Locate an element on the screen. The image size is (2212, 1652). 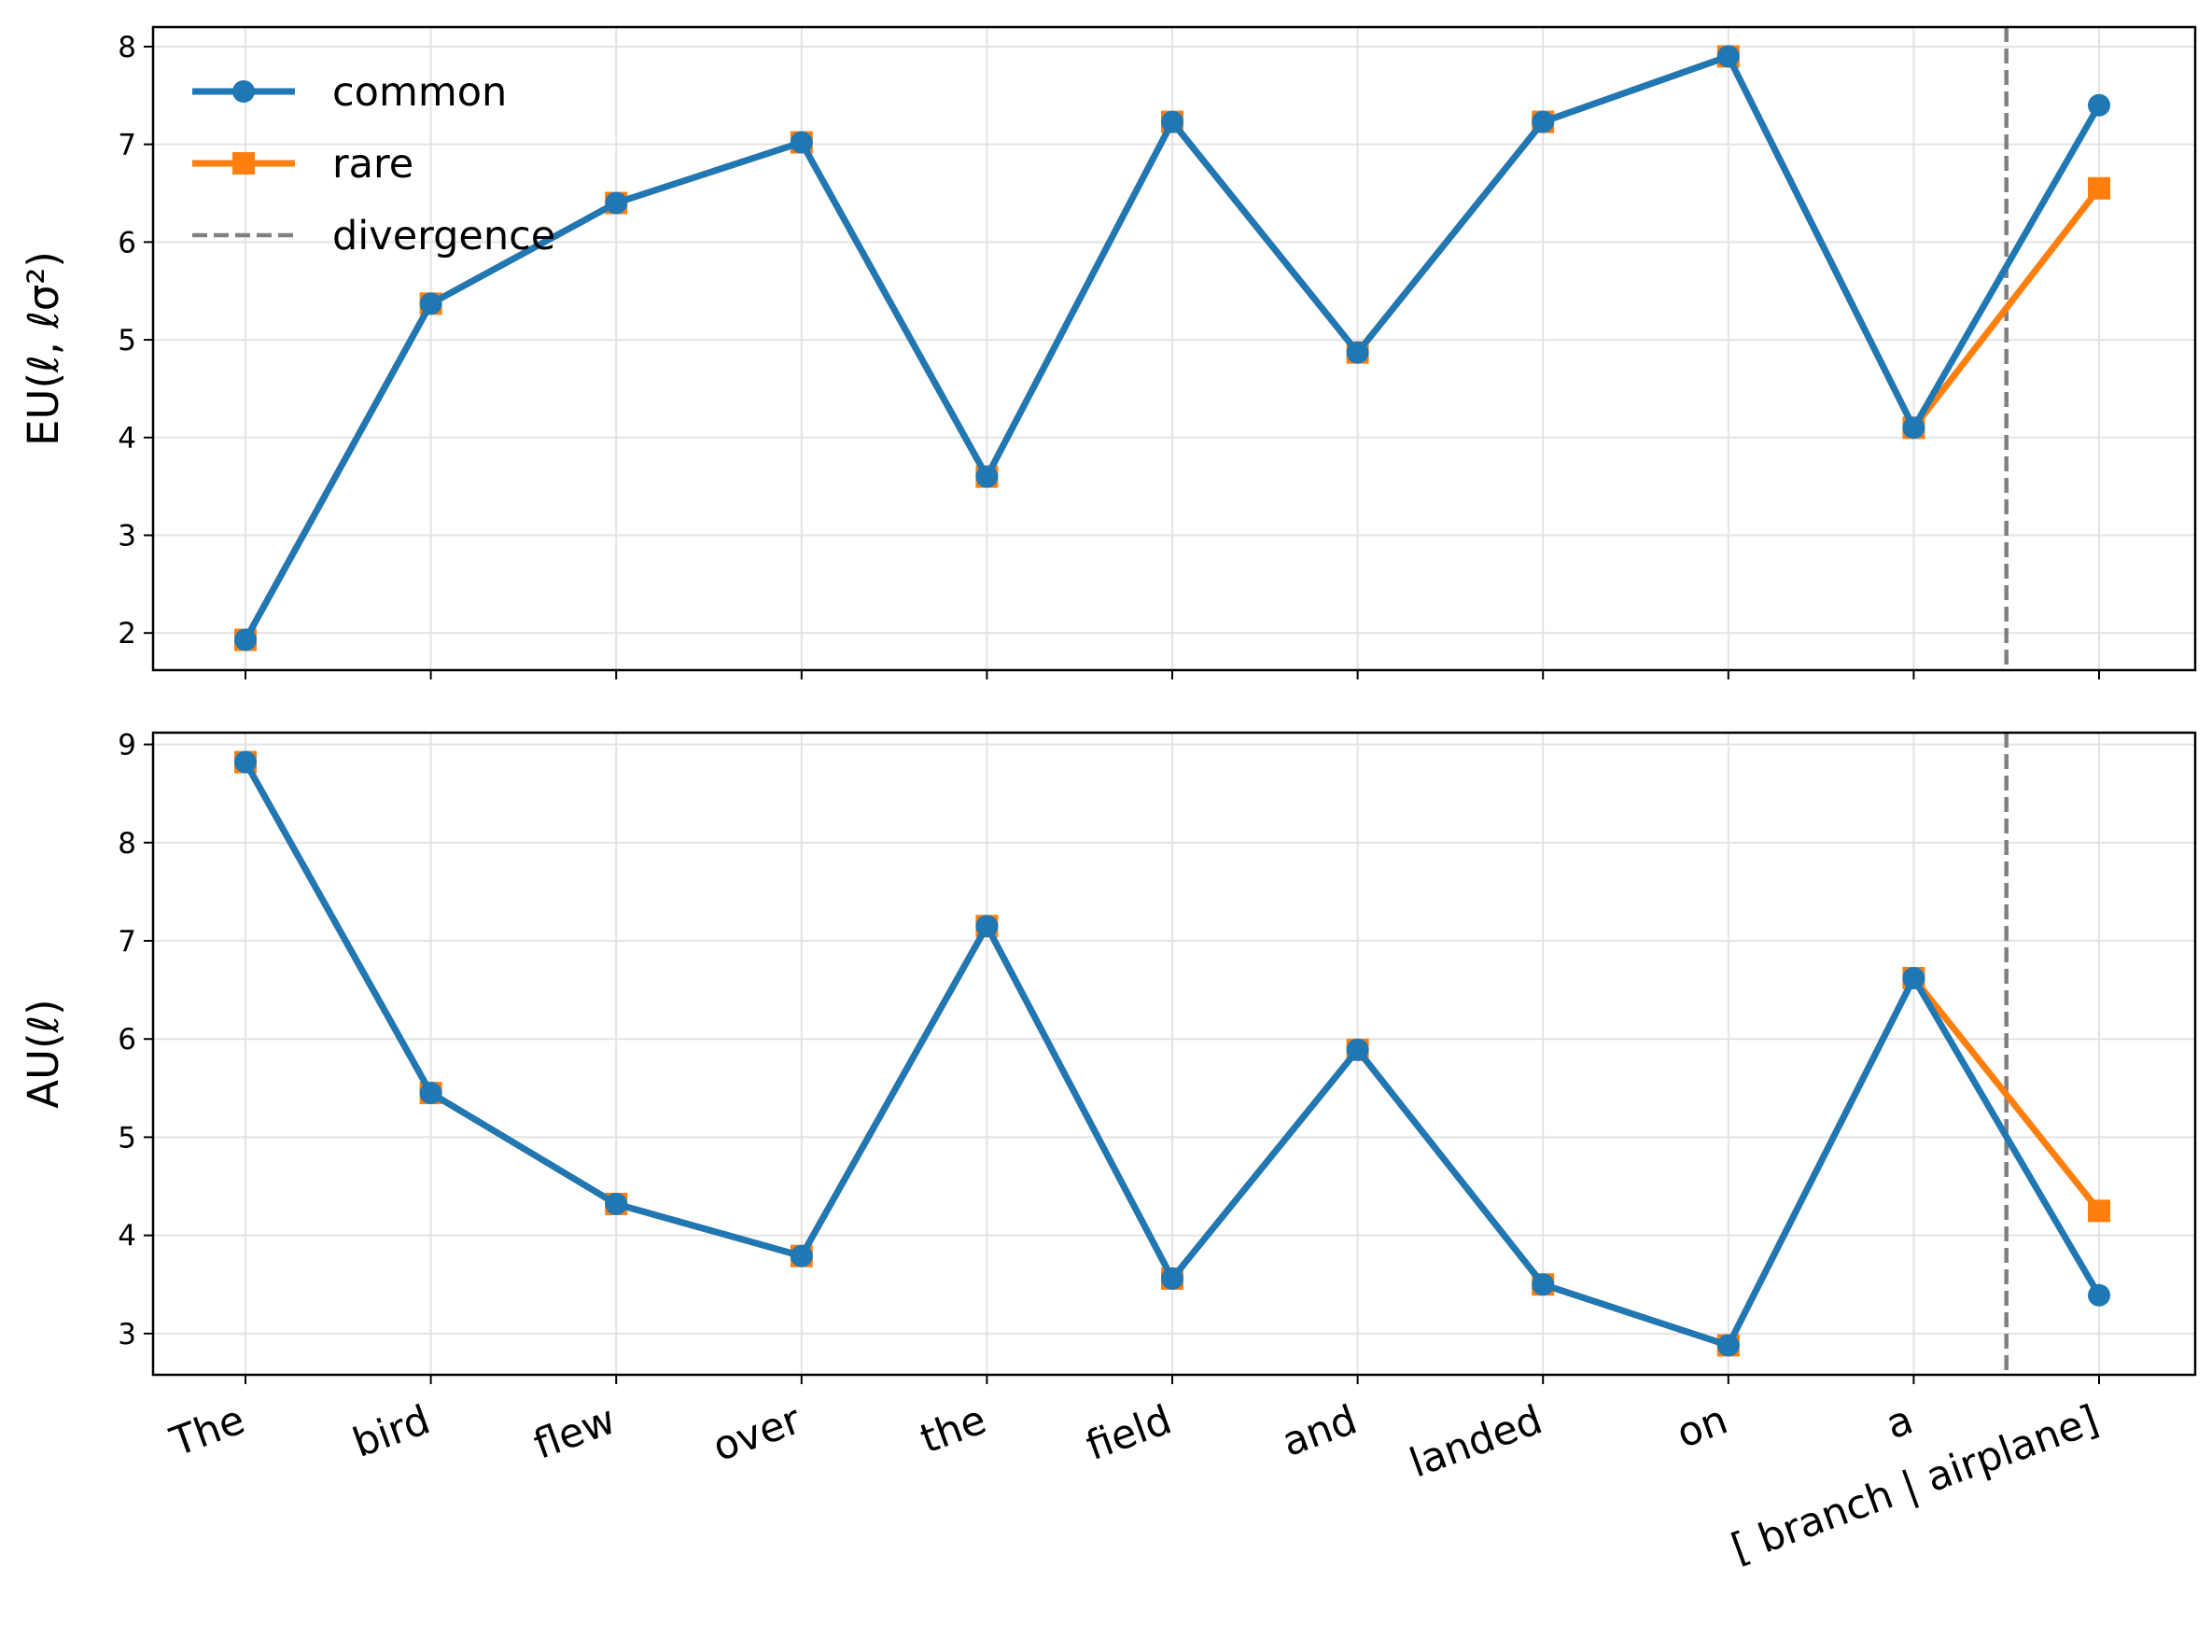
y-axis-label: EU(ℓ, ℓσ²) is located at coordinates (43, 348).